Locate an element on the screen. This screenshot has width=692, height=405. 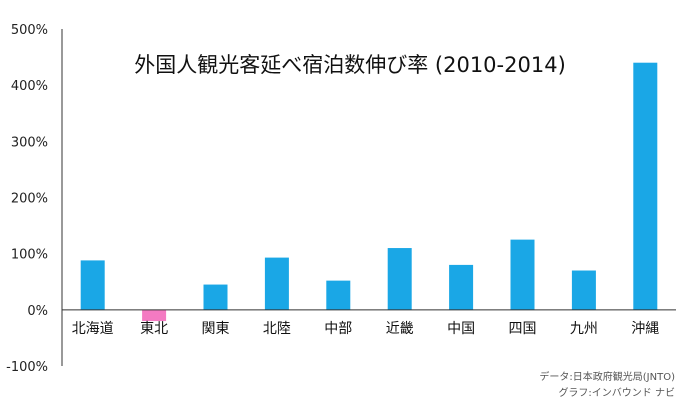
x-tick-label: 九州 is located at coordinates (584, 329).